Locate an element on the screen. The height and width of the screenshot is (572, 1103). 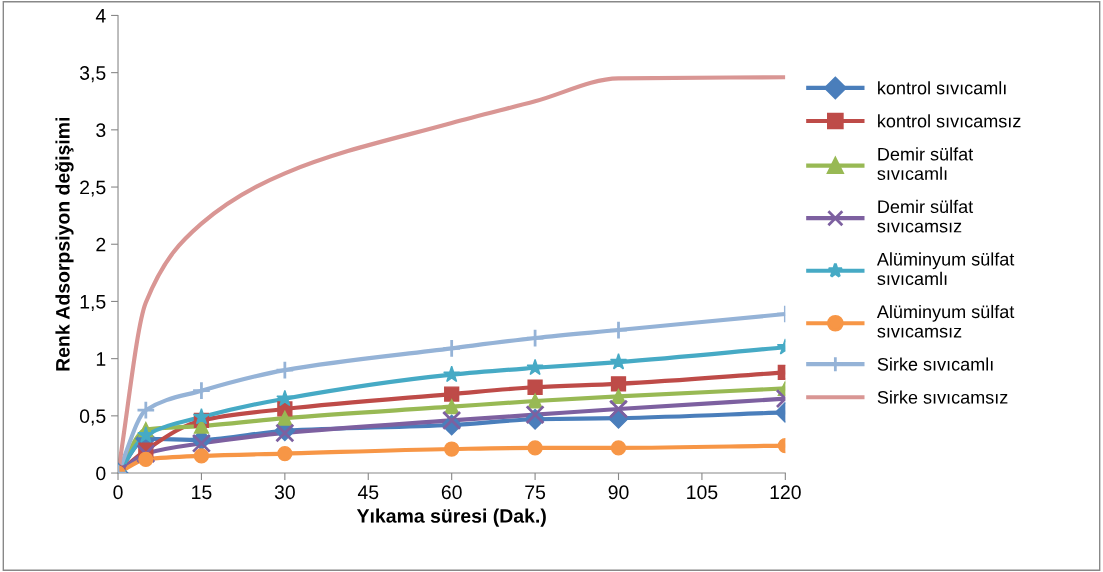
x-tick-label: 45 is located at coordinates (368, 492).